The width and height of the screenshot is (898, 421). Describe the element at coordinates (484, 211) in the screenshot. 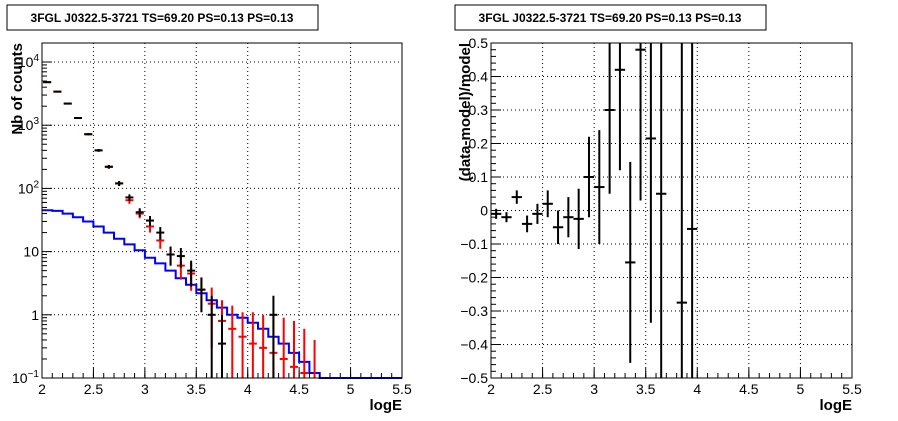

I see `residual-y-tick-label: 0` at that location.